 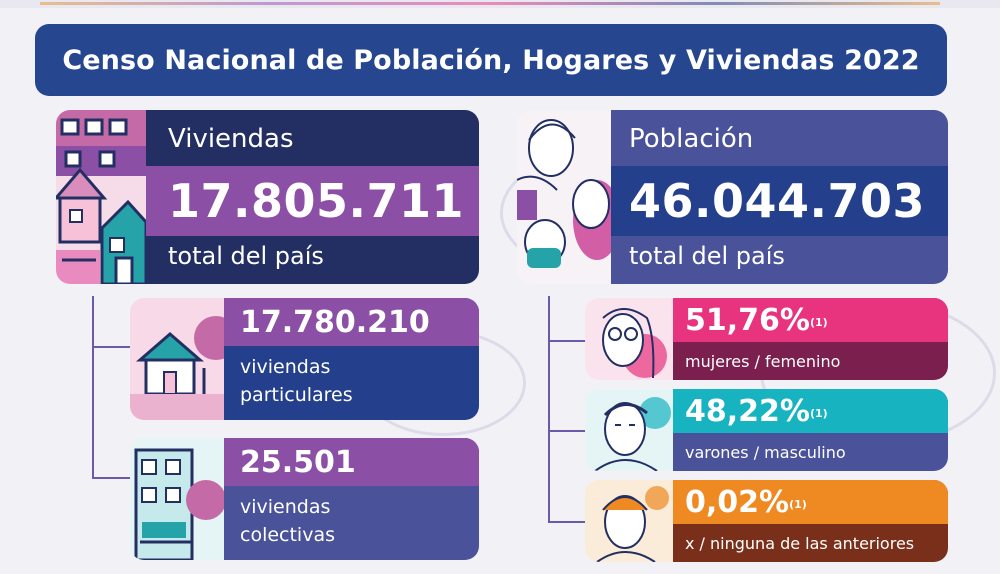 I want to click on viviendas-connector-vertical, so click(x=93, y=387).